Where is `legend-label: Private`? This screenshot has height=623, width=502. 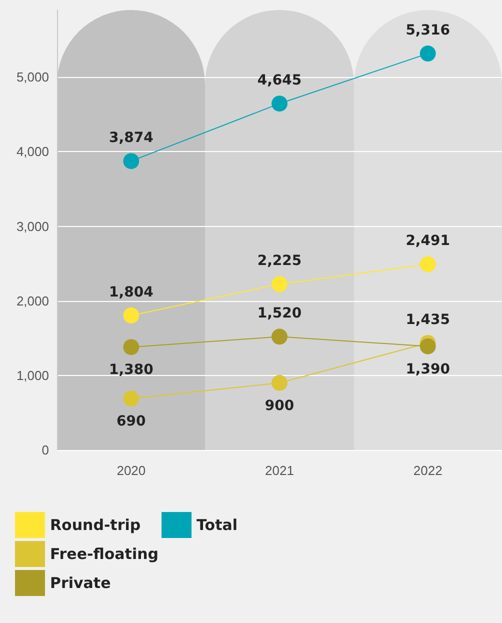 legend-label: Private is located at coordinates (80, 583).